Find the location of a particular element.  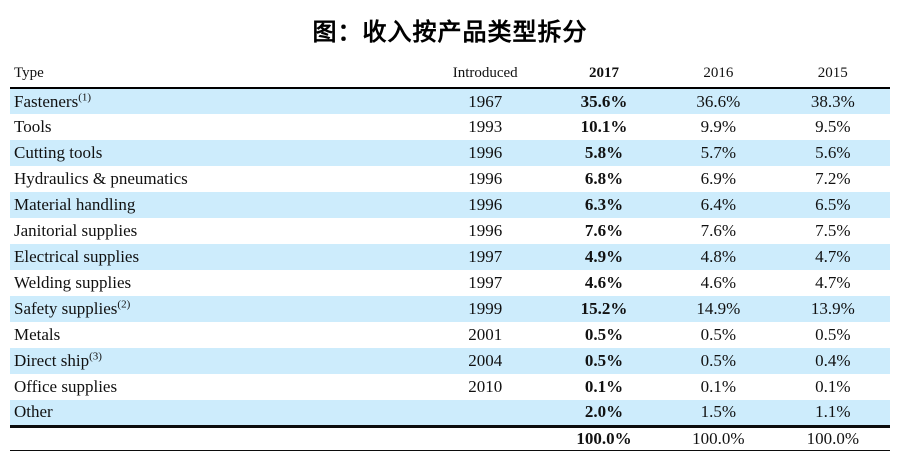

type-cell: Other is located at coordinates (217, 414).